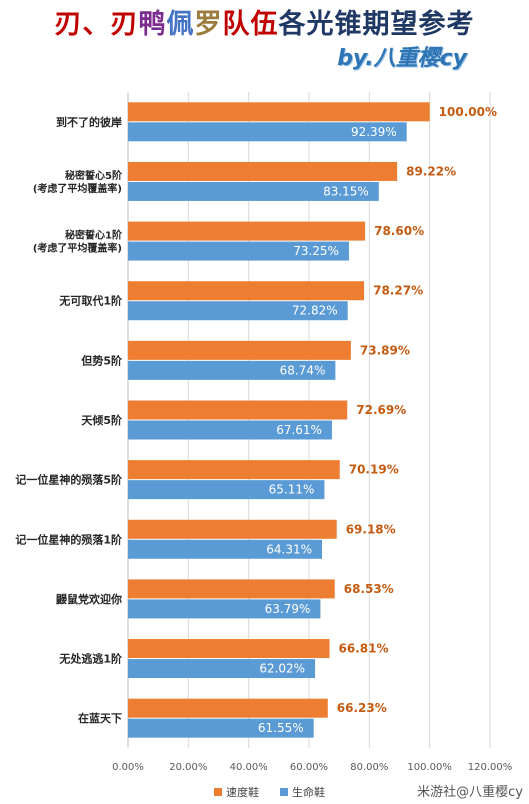 Image resolution: width=529 pixels, height=804 pixels. Describe the element at coordinates (374, 470) in the screenshot. I see `data-label: 70.19%` at that location.